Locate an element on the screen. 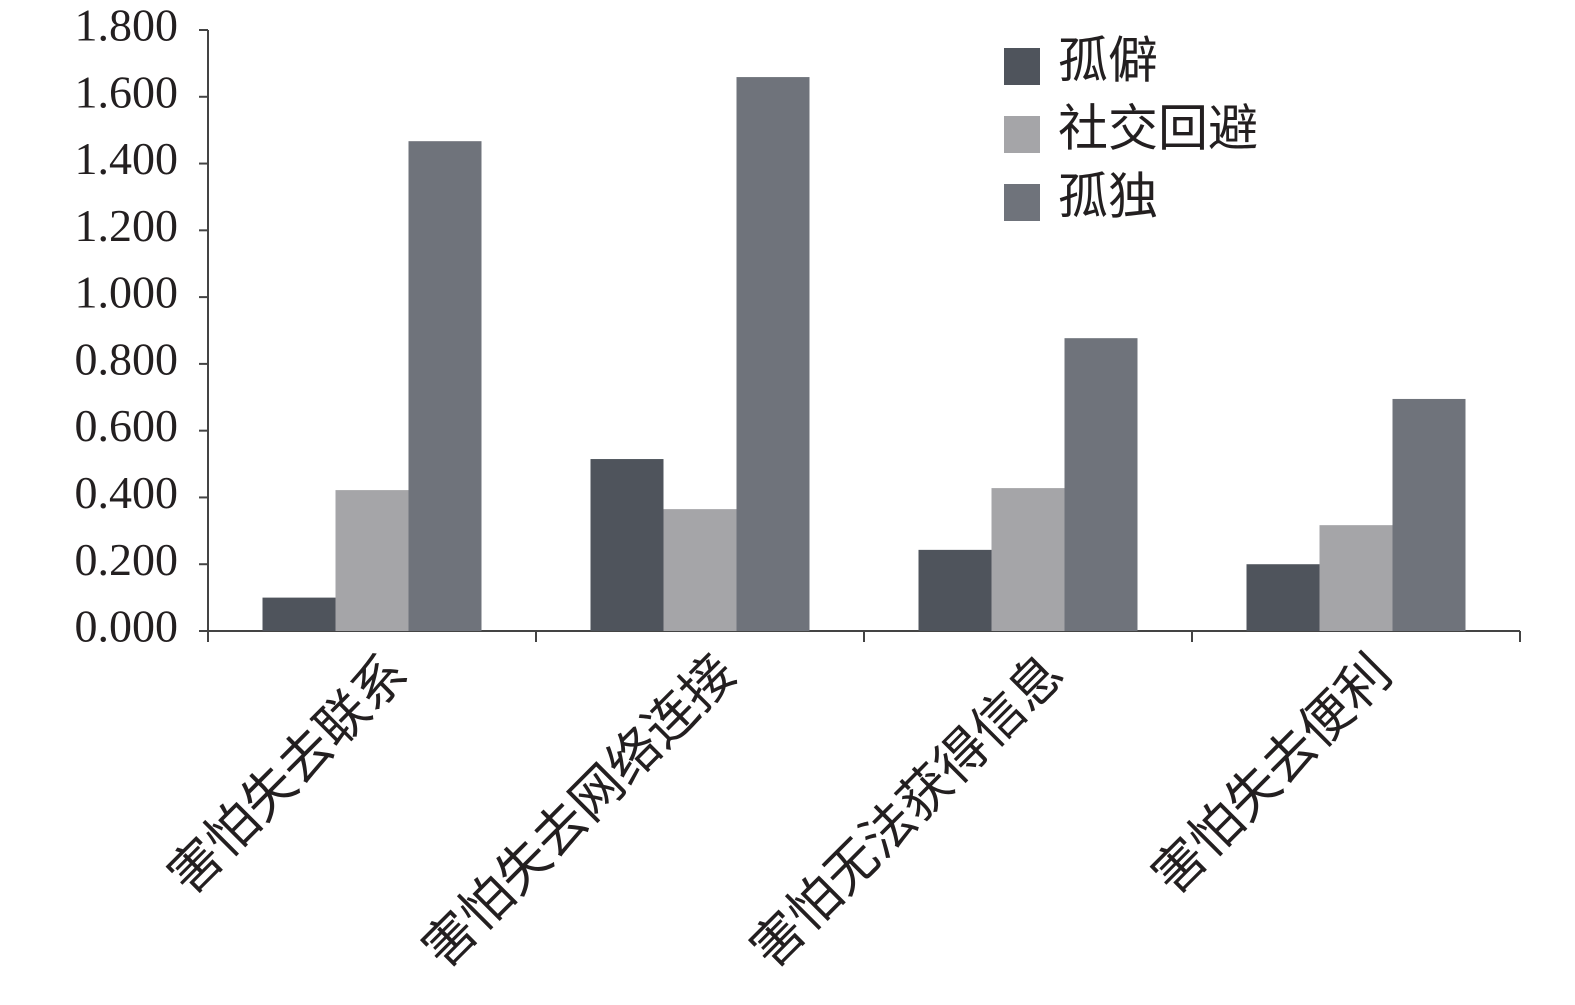 This screenshot has width=1575, height=1005. y-tick-label: 1.800 is located at coordinates (127, 25).